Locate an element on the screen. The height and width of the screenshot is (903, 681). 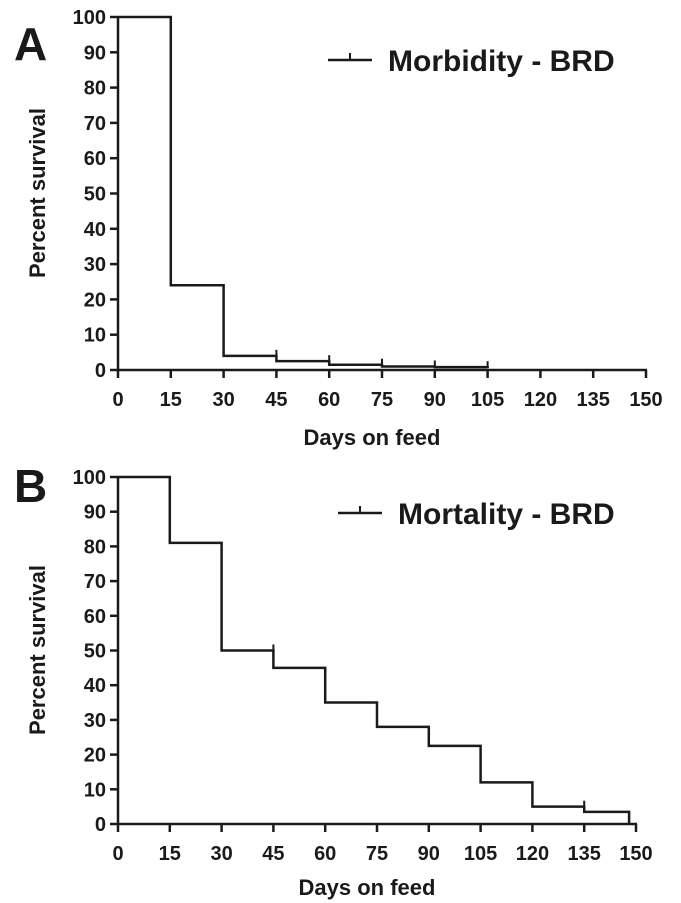
legend-label: Mortality - BRD is located at coordinates (506, 514).